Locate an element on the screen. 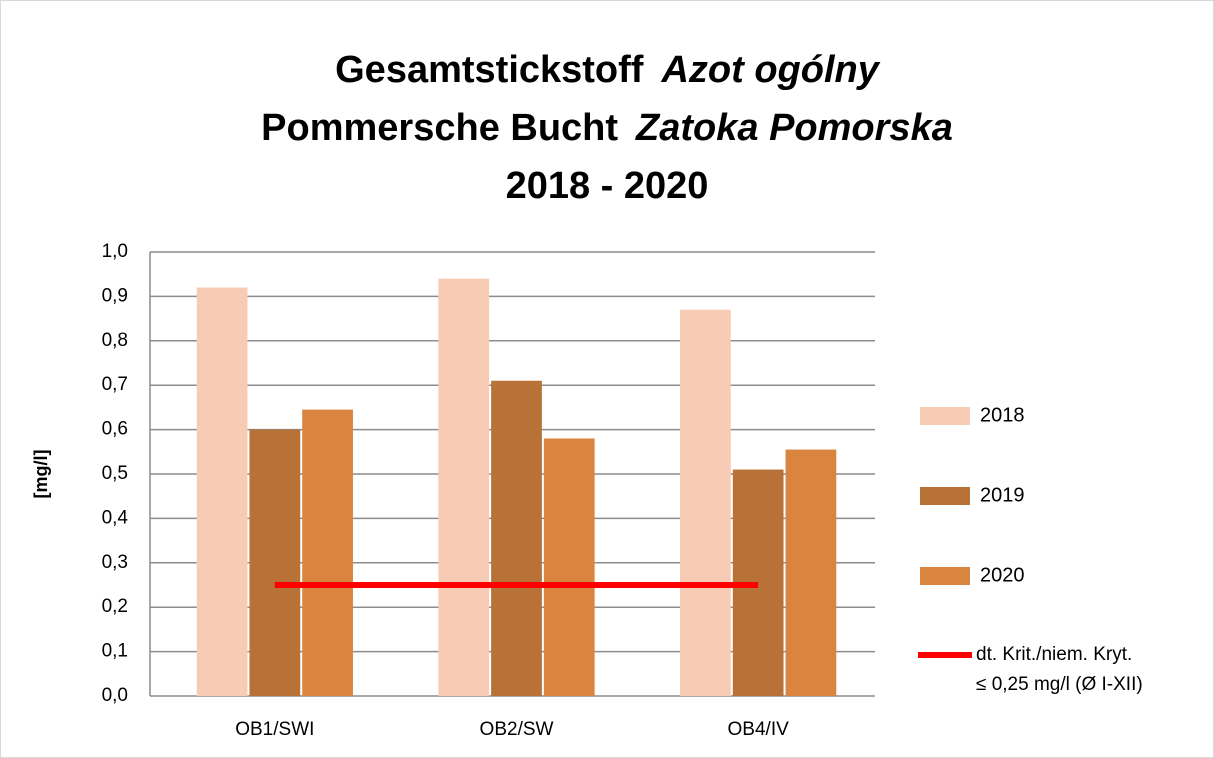  y-tick-label: 0,3 is located at coordinates (115, 562).